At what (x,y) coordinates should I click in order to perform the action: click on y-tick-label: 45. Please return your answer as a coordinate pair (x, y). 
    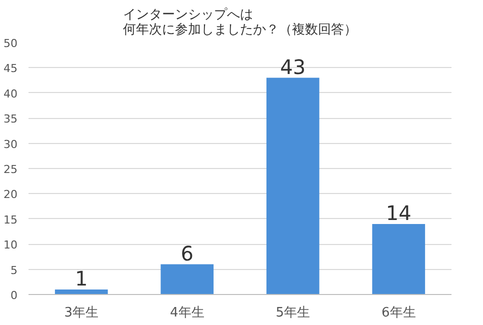
    Looking at the image, I should click on (11, 69).